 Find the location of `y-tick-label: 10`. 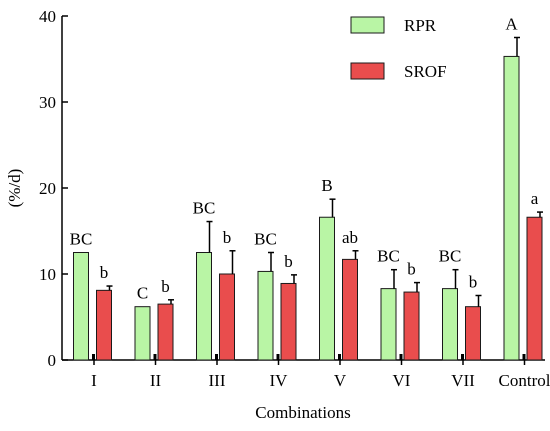

y-tick-label: 10 is located at coordinates (47, 274).